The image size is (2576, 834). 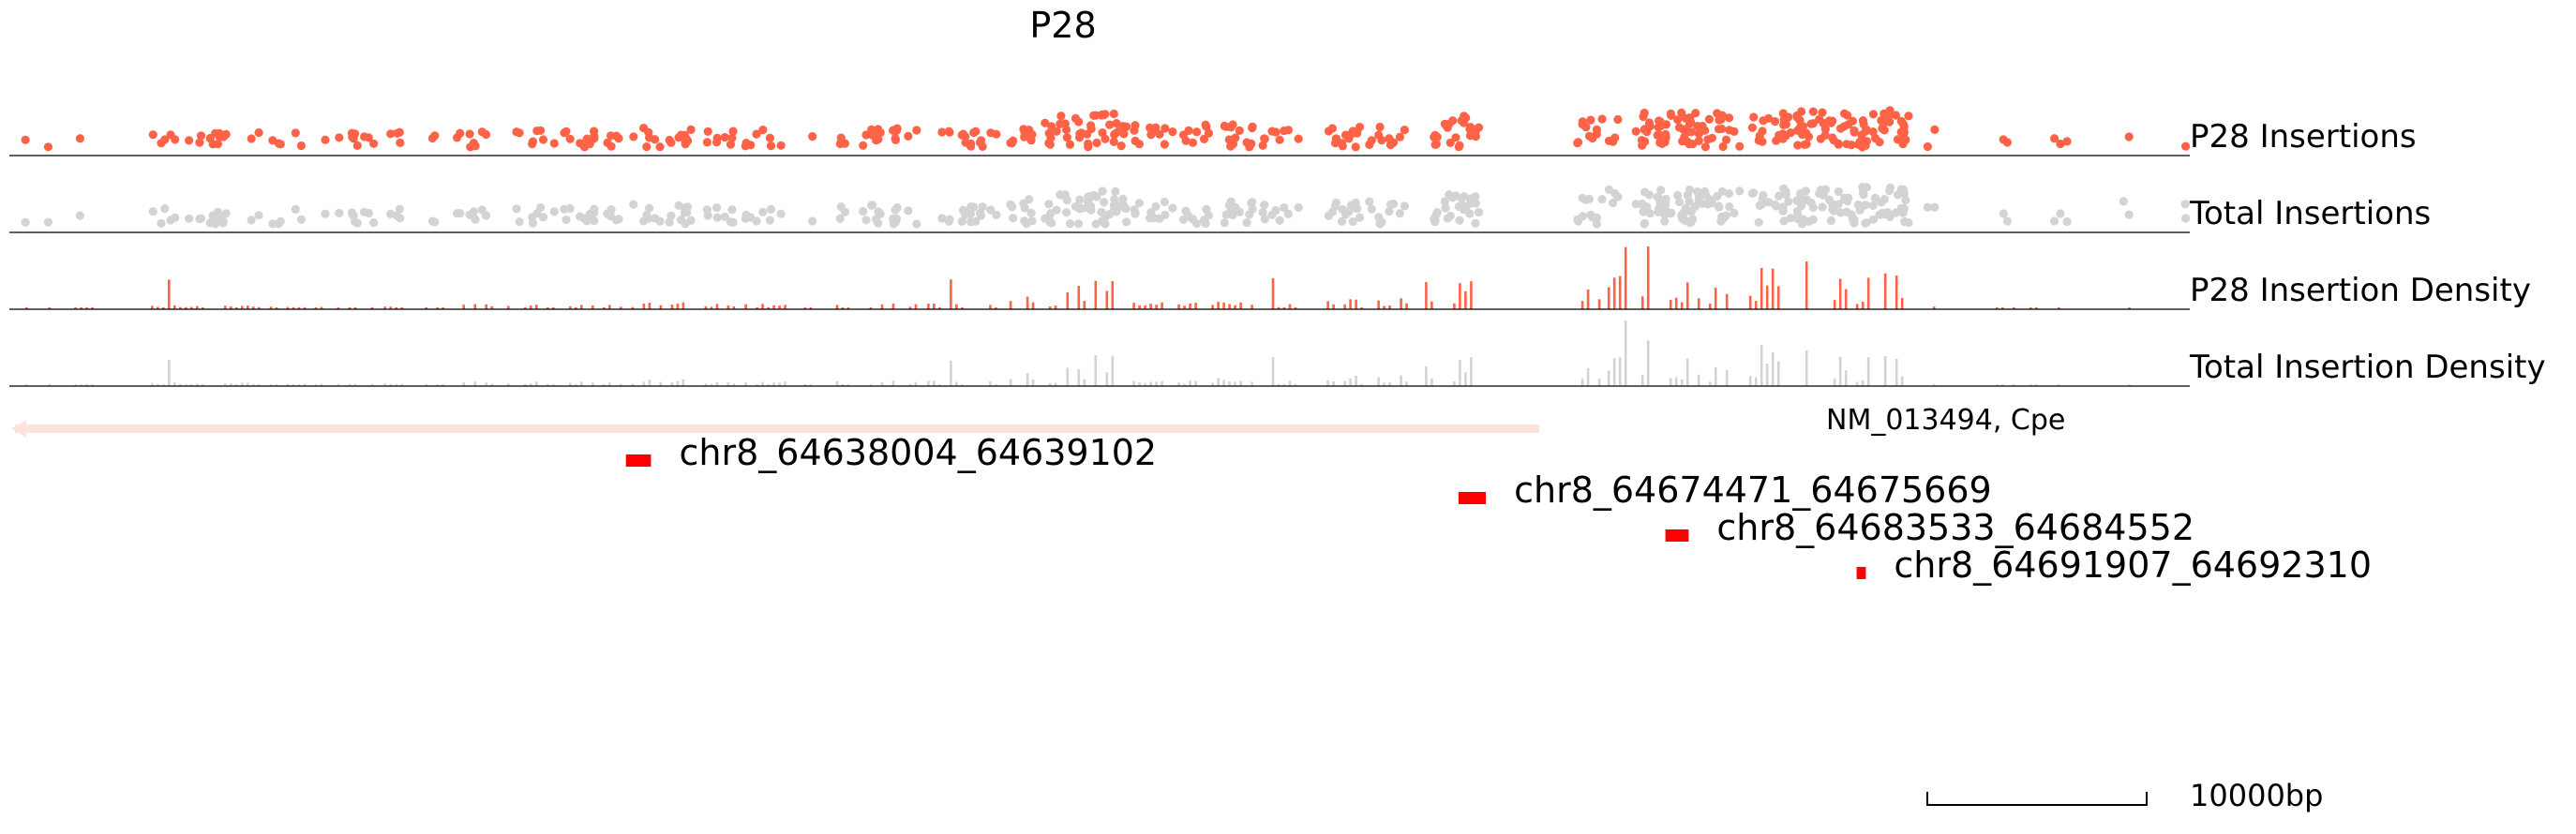 I want to click on peak-bar, so click(x=1473, y=498).